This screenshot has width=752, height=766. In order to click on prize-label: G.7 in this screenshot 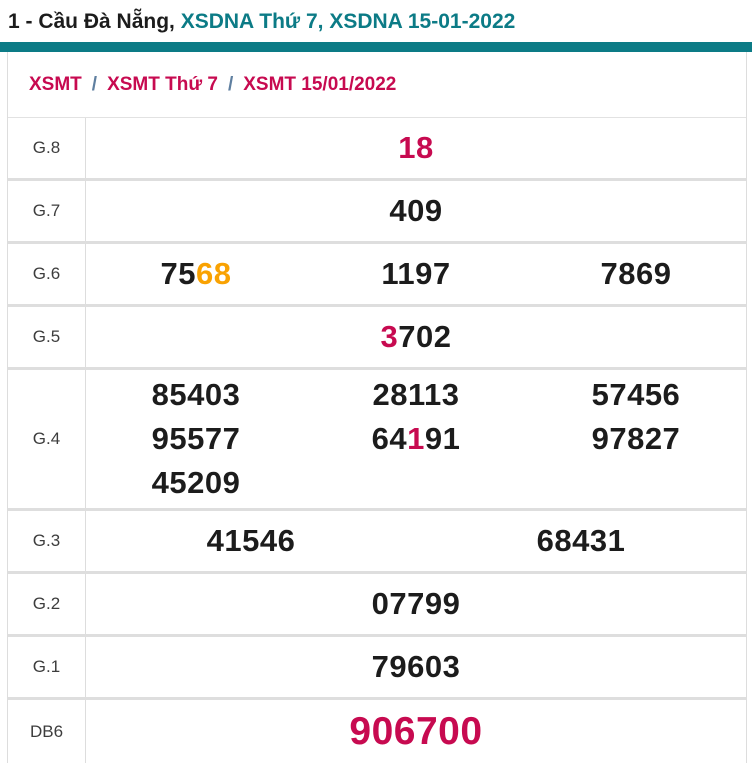, I will do `click(47, 211)`.